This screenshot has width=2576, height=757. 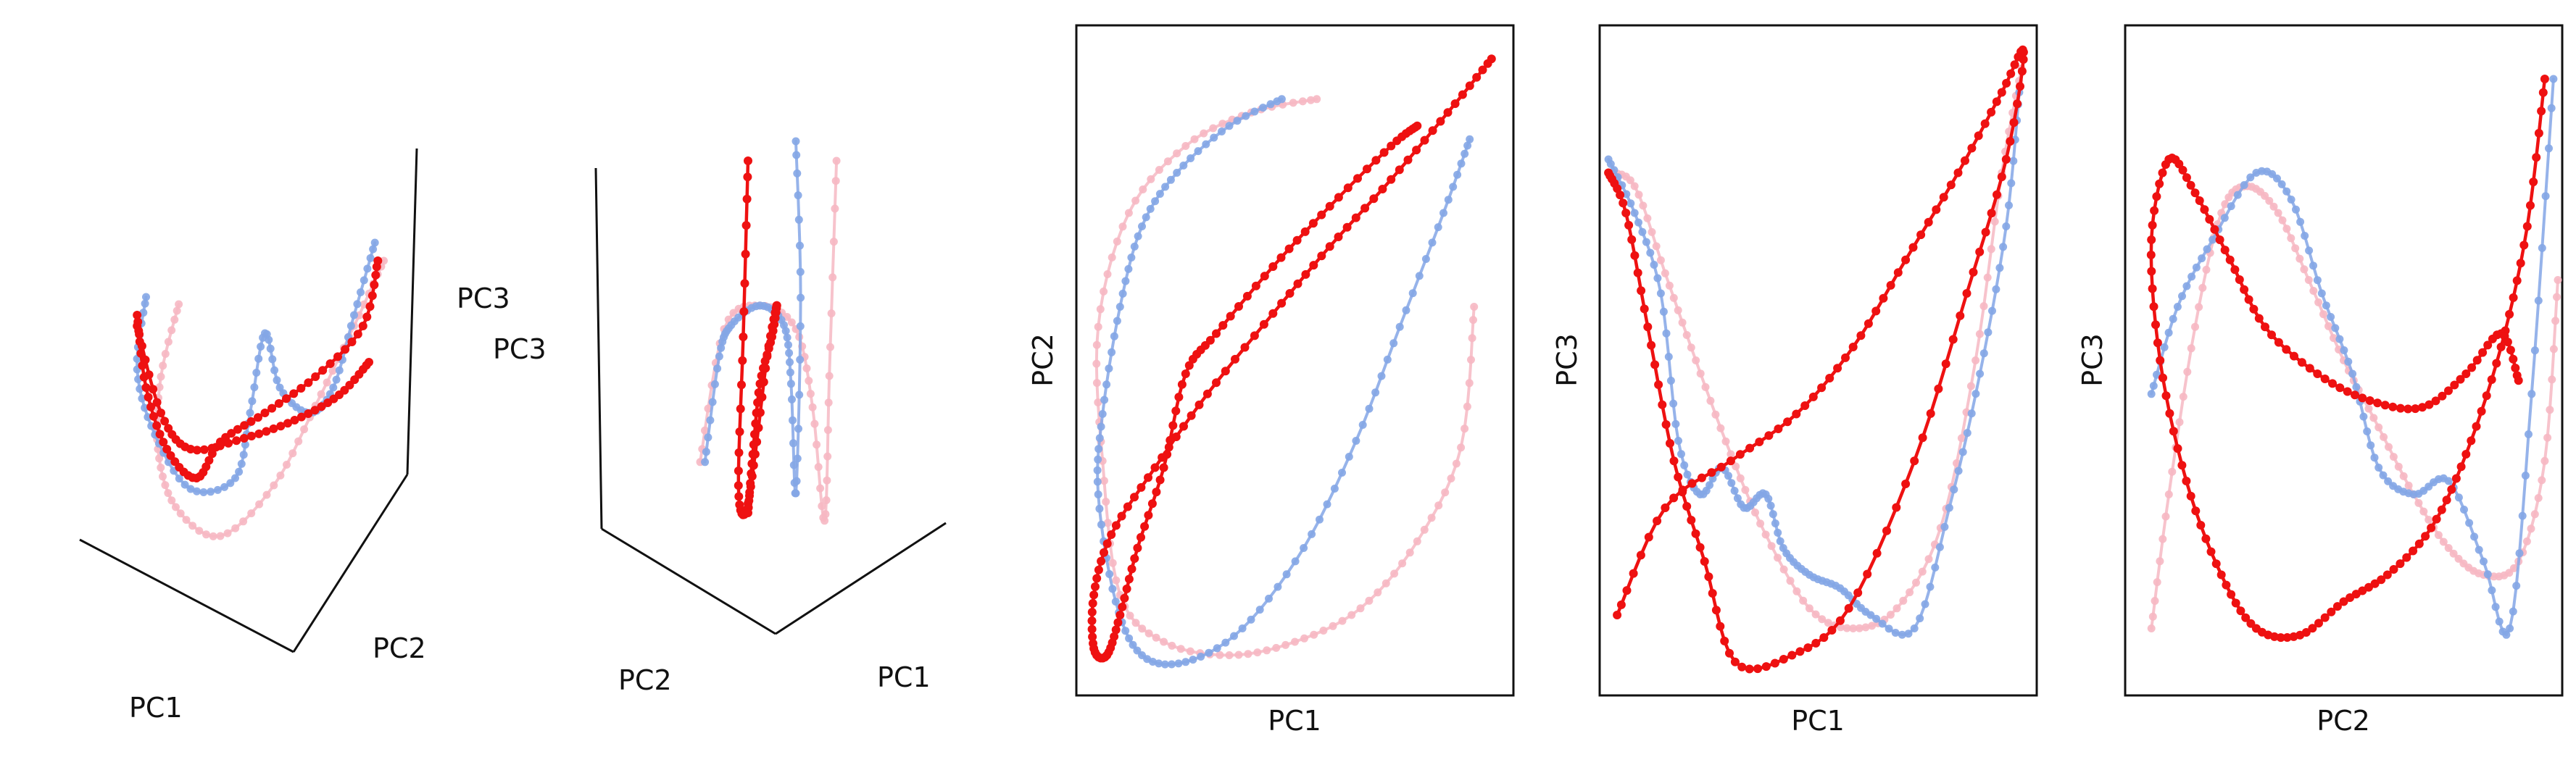 What do you see at coordinates (1816, 343) in the screenshot?
I see `panel-pc1-pc3-series-0-line` at bounding box center [1816, 343].